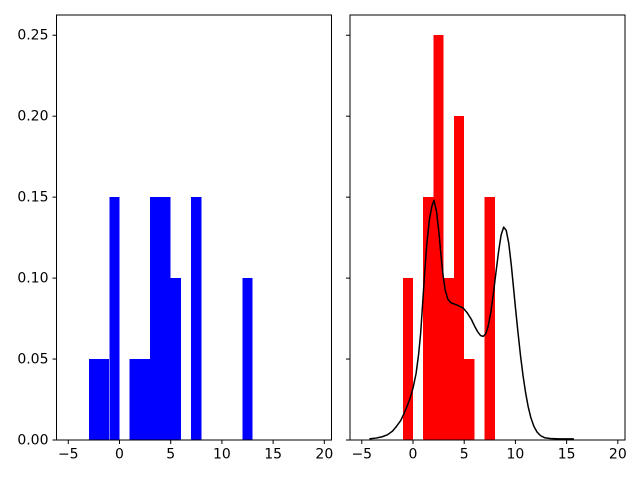 The image size is (640, 480). I want to click on y-tick-label: 0.15, so click(32, 198).